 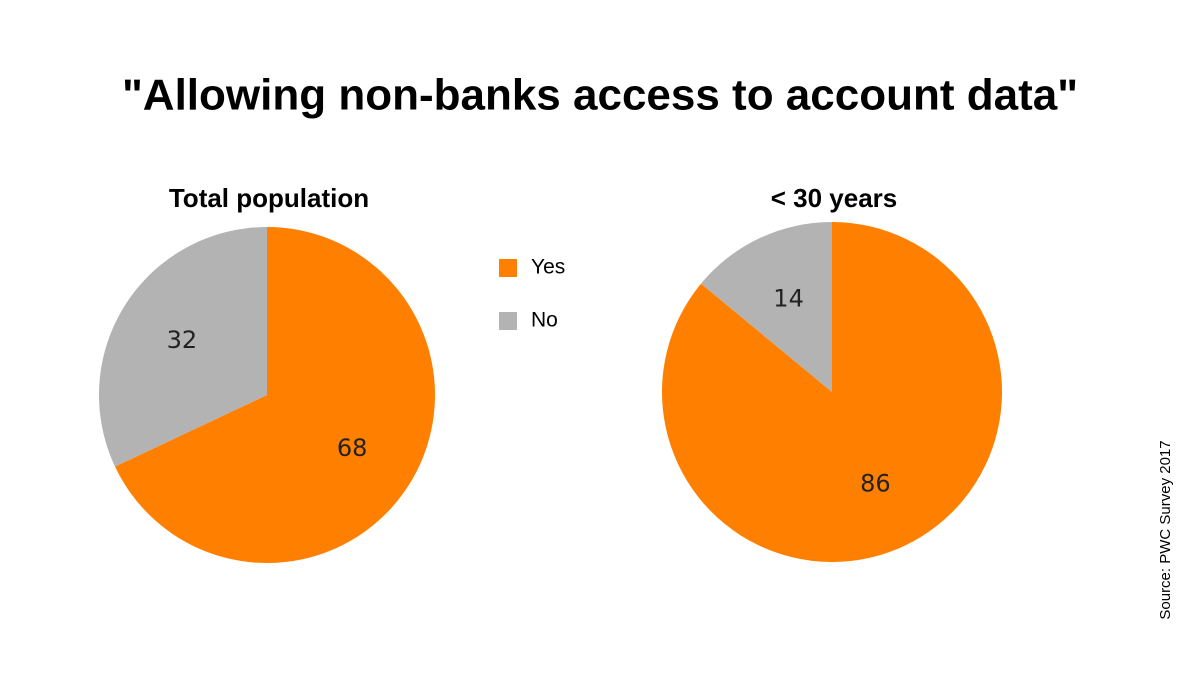 What do you see at coordinates (1165, 529) in the screenshot?
I see `source: Source: PWC Survey 2017` at bounding box center [1165, 529].